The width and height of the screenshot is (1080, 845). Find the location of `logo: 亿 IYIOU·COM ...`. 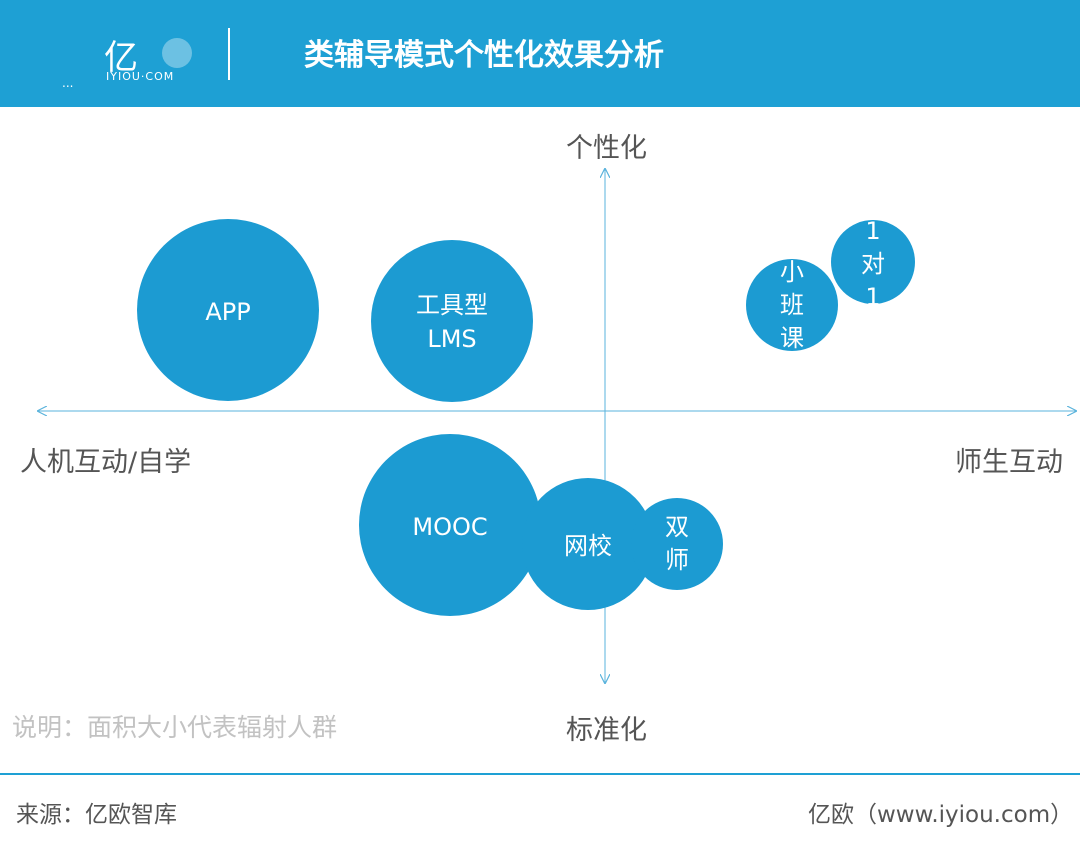

logo: 亿 IYIOU·COM ... is located at coordinates (132, 59).